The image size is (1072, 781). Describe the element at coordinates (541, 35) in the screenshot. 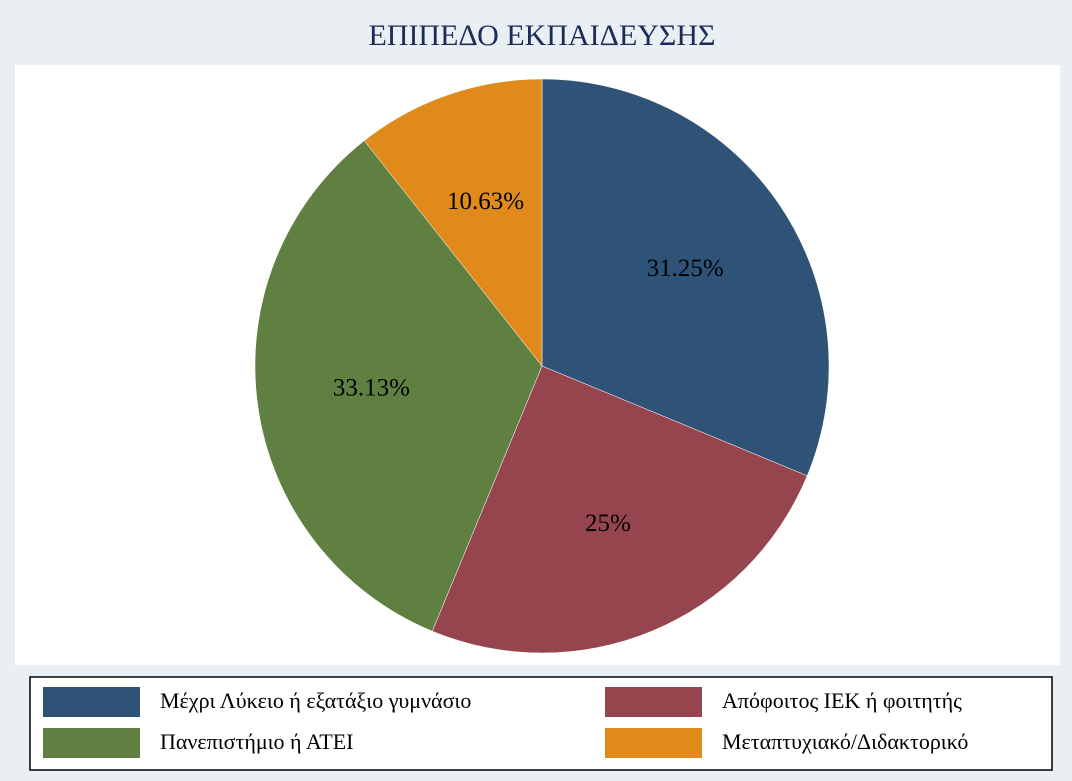

I see `chart-title: ΕΠΙΠΕΔΟ ΕΚΠΑΙΔΕΥΣΗΣ` at that location.